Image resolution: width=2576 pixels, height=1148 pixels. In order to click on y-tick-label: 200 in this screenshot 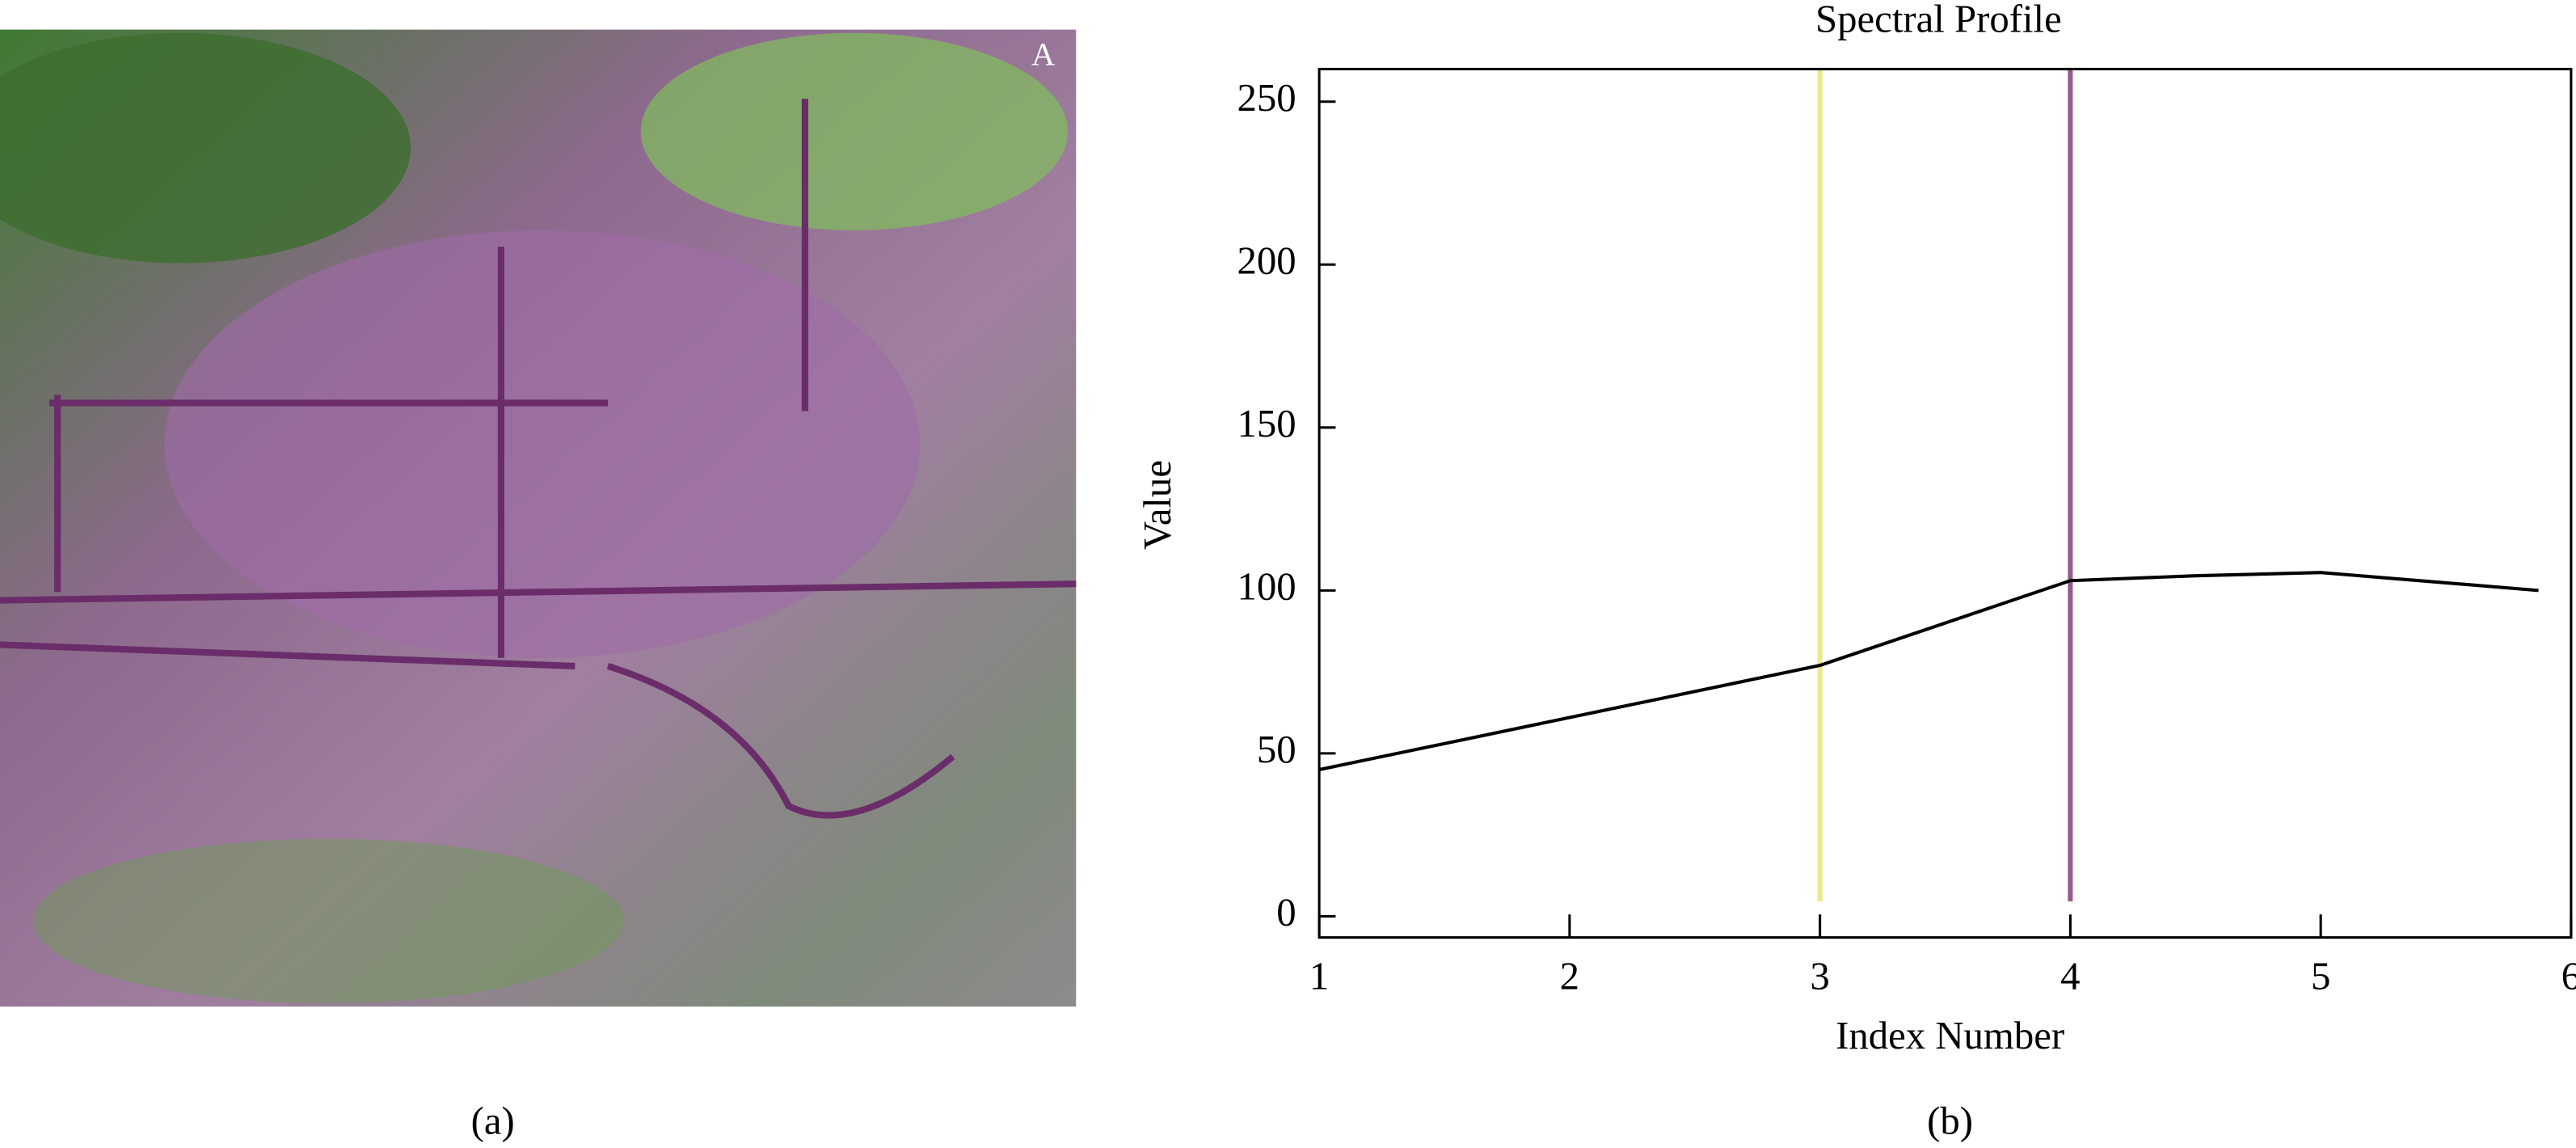, I will do `click(1267, 260)`.